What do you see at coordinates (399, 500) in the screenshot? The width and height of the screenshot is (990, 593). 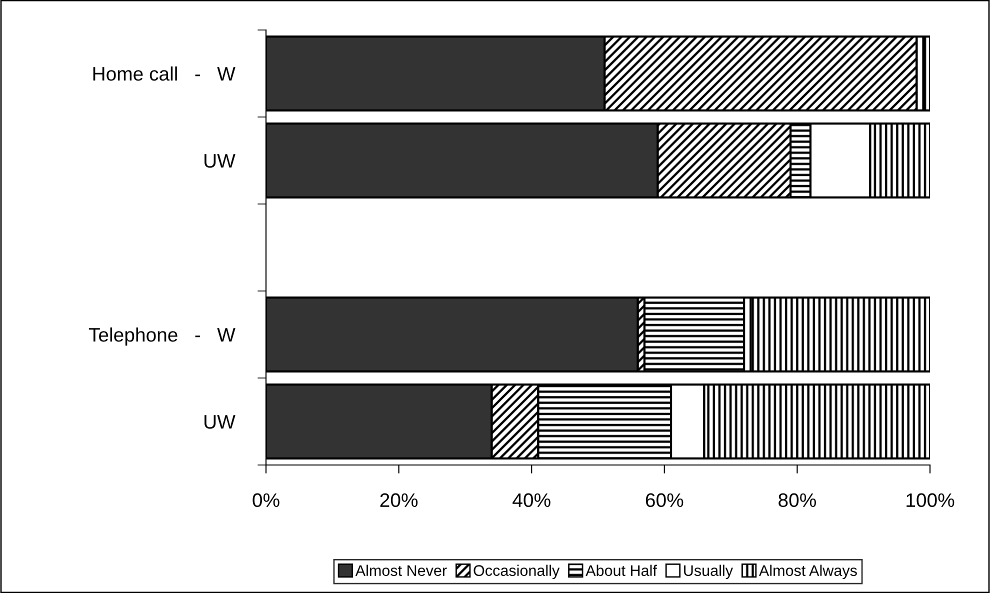 I see `x-tick-label: 20%` at bounding box center [399, 500].